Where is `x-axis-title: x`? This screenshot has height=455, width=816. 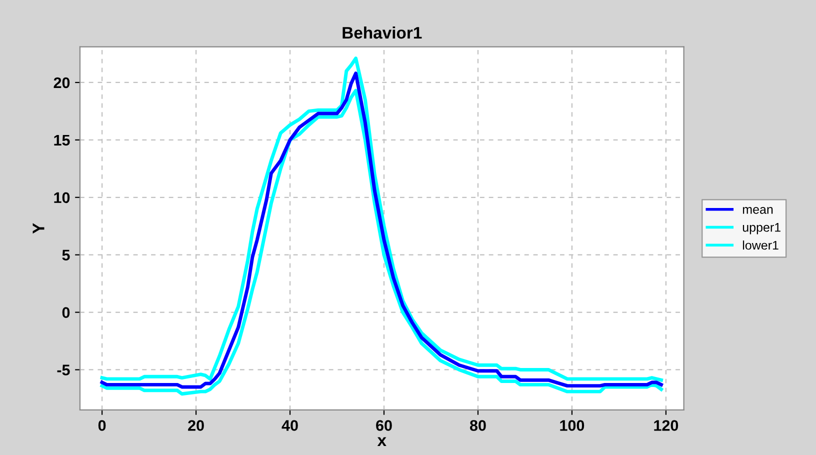 x-axis-title: x is located at coordinates (381, 441).